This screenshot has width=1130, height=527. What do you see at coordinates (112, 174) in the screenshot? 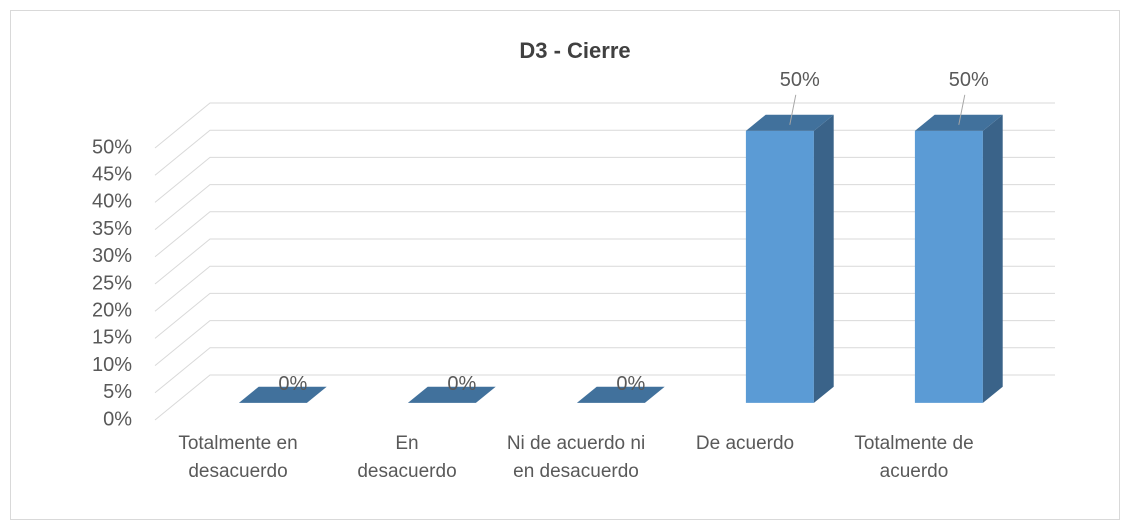
I see `y-tick-label: 45%` at bounding box center [112, 174].